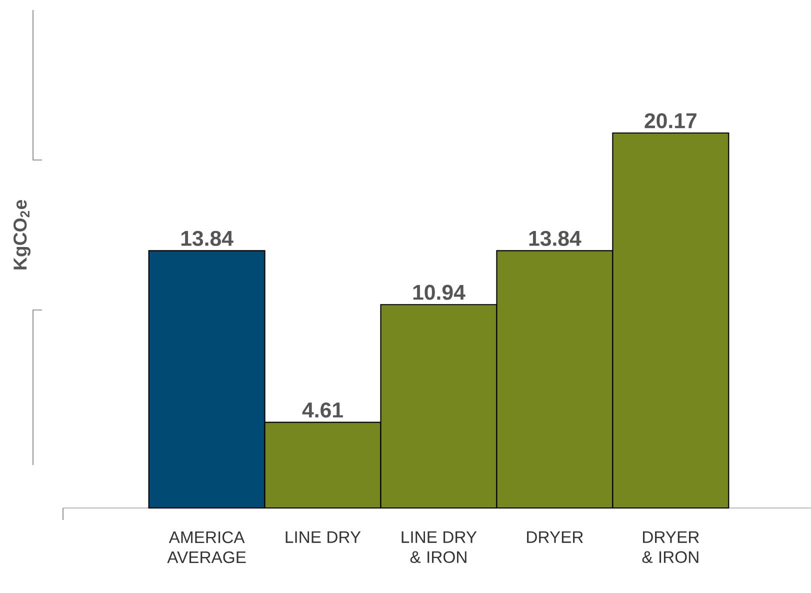 The image size is (811, 593). What do you see at coordinates (439, 547) in the screenshot?
I see `x-tick-label: LINE DRY & IRON` at bounding box center [439, 547].